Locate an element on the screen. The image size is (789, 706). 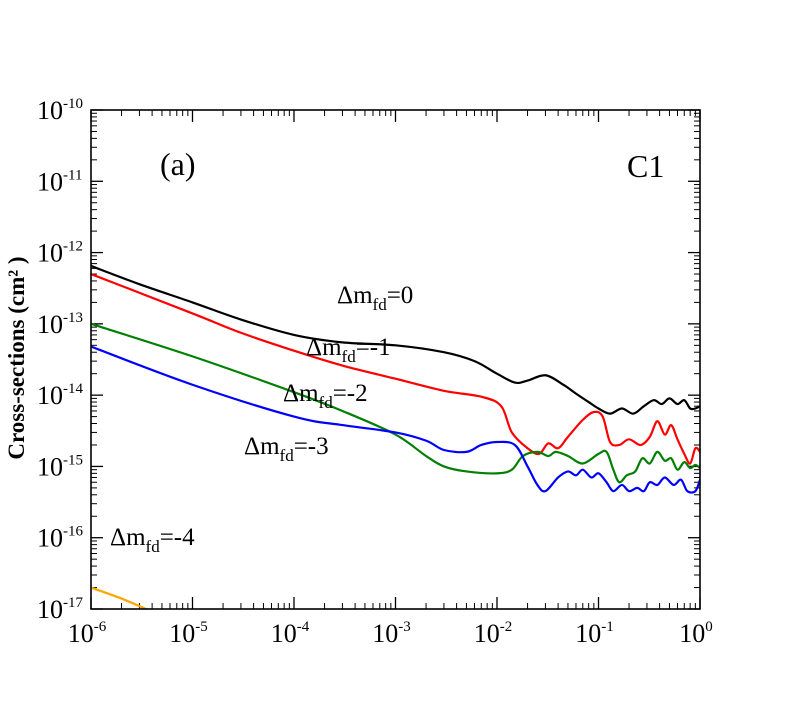
y-tick-label: 10-11 is located at coordinates (59, 181).